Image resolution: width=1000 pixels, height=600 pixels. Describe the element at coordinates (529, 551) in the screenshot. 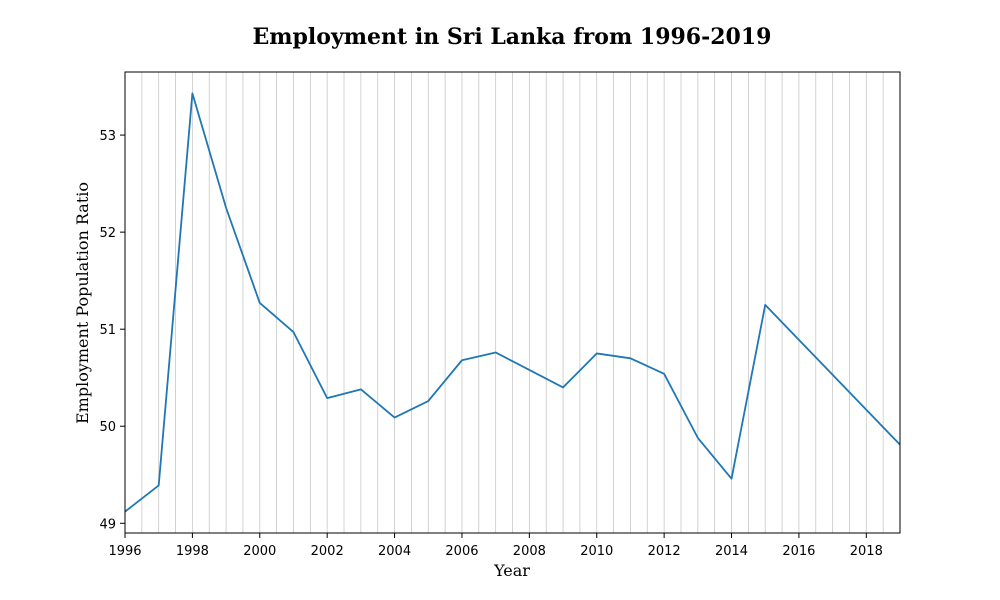

I see `x-tick-label: 2008` at that location.